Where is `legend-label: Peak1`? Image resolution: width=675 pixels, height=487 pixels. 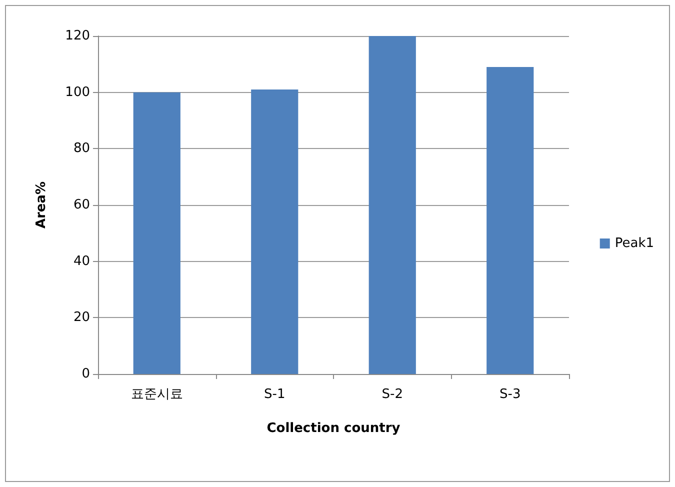 legend-label: Peak1 is located at coordinates (634, 243).